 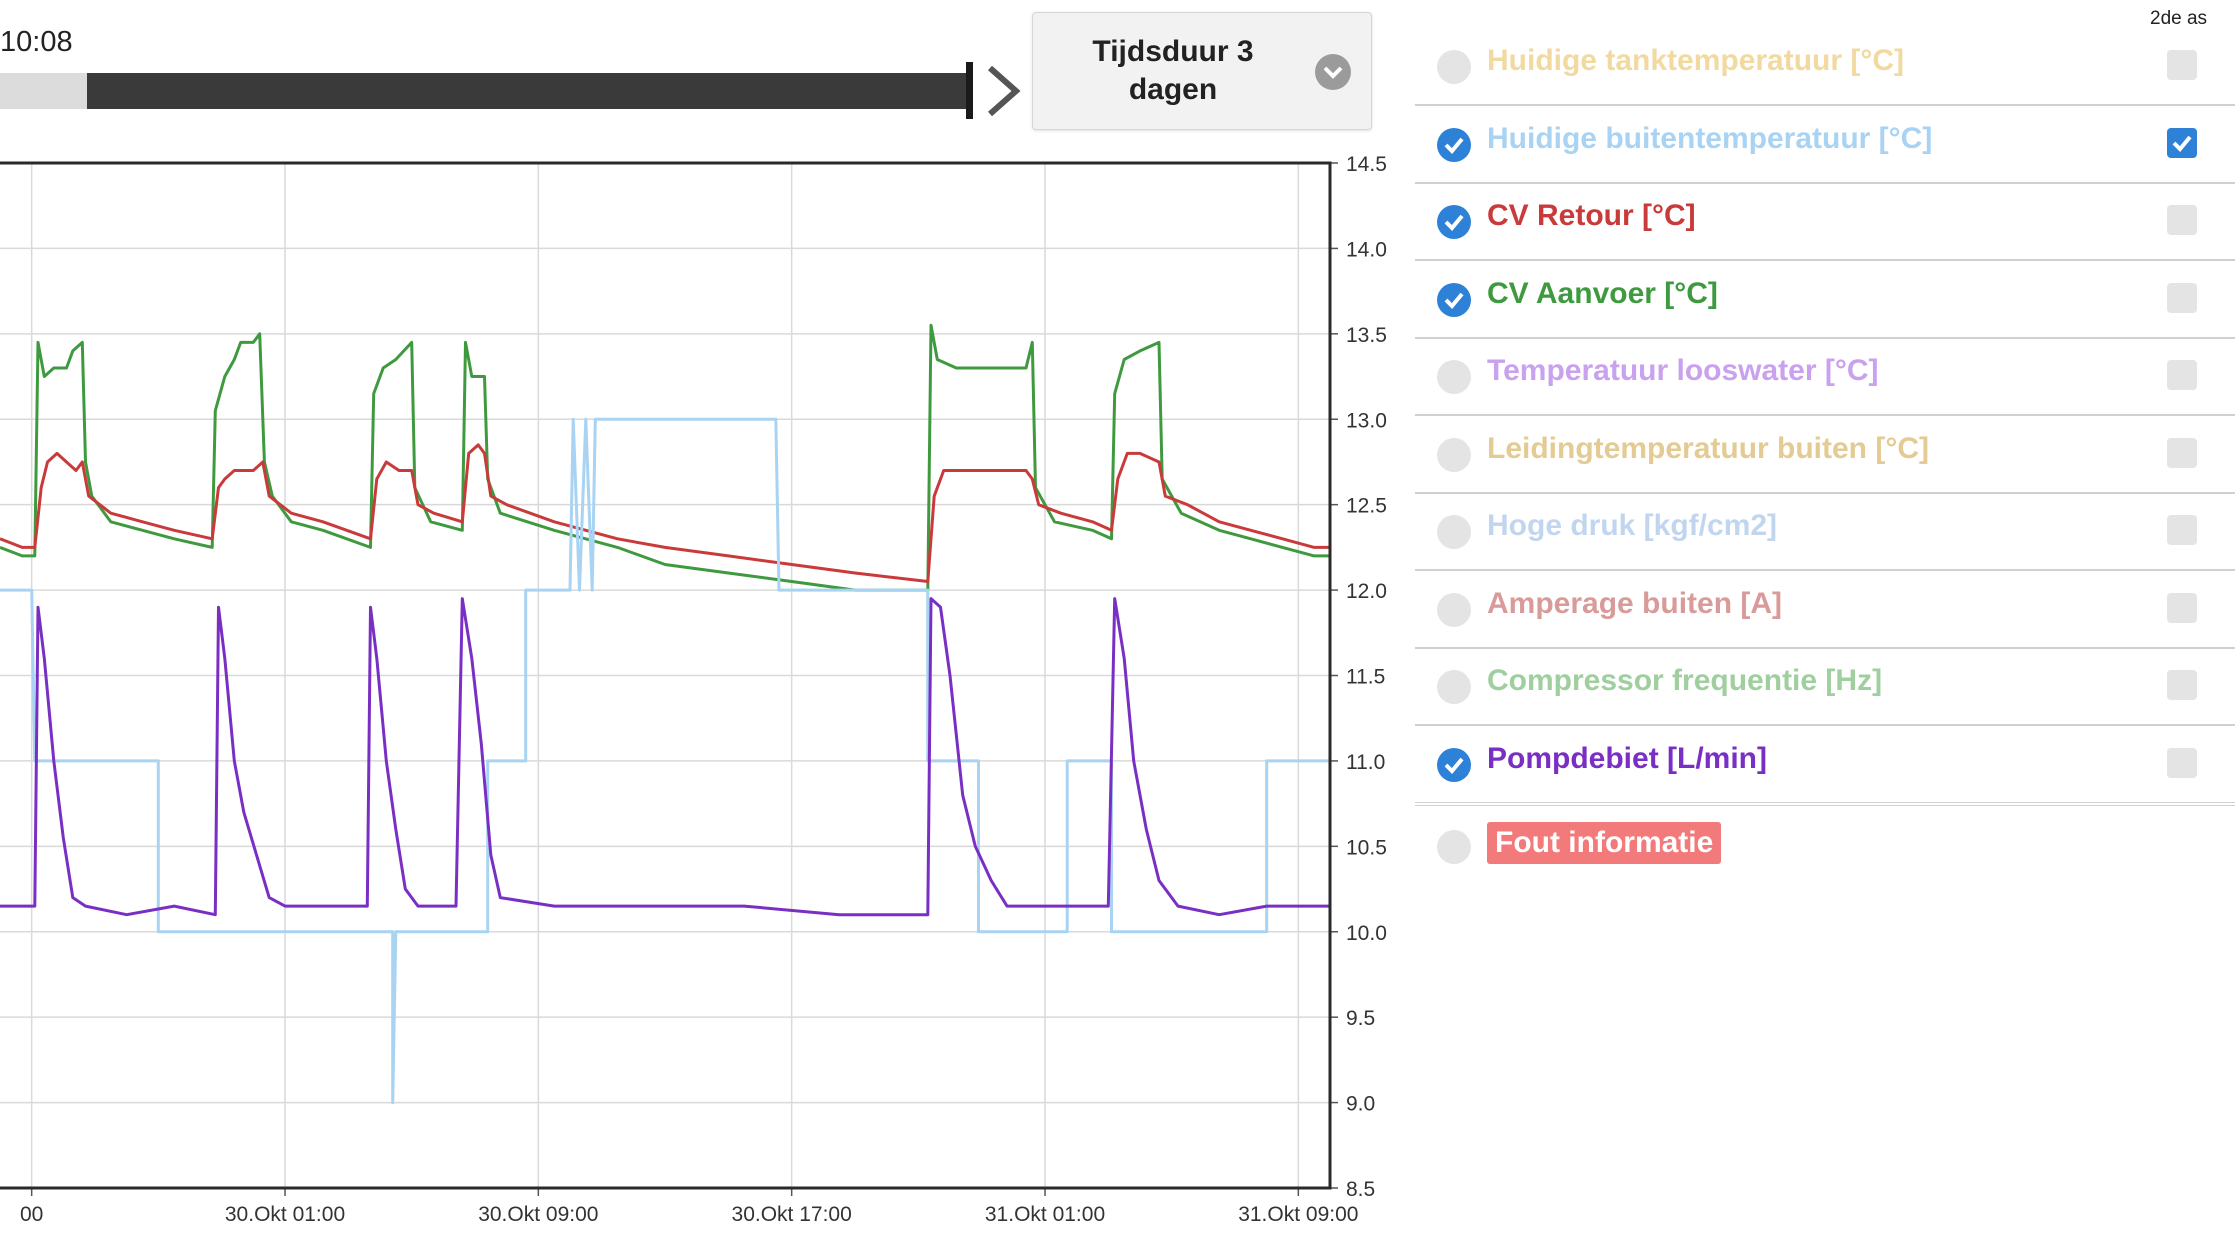 What do you see at coordinates (1825, 300) in the screenshot?
I see `legend-item: CV Aanvoer [°C]` at bounding box center [1825, 300].